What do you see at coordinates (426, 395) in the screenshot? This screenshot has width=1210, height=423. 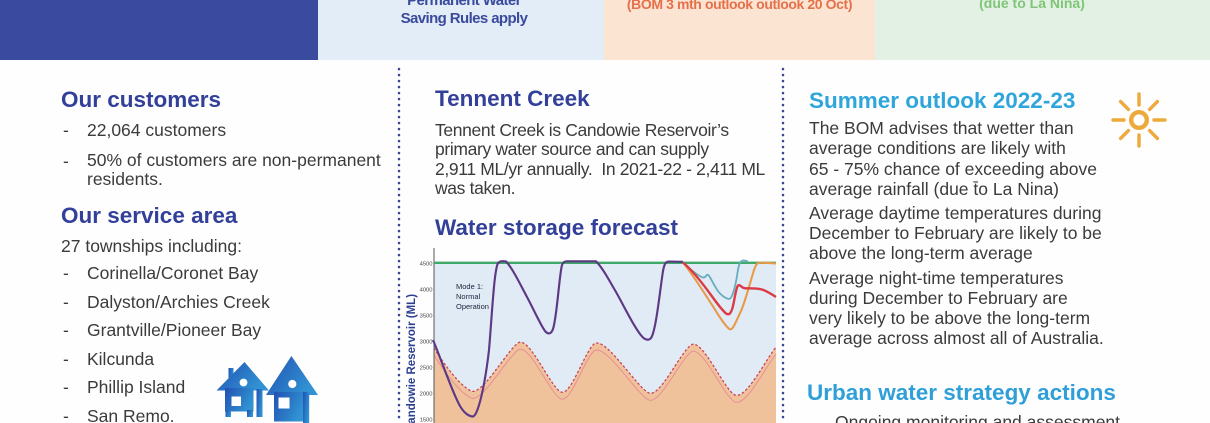 I see `svg-text: 2000` at bounding box center [426, 395].